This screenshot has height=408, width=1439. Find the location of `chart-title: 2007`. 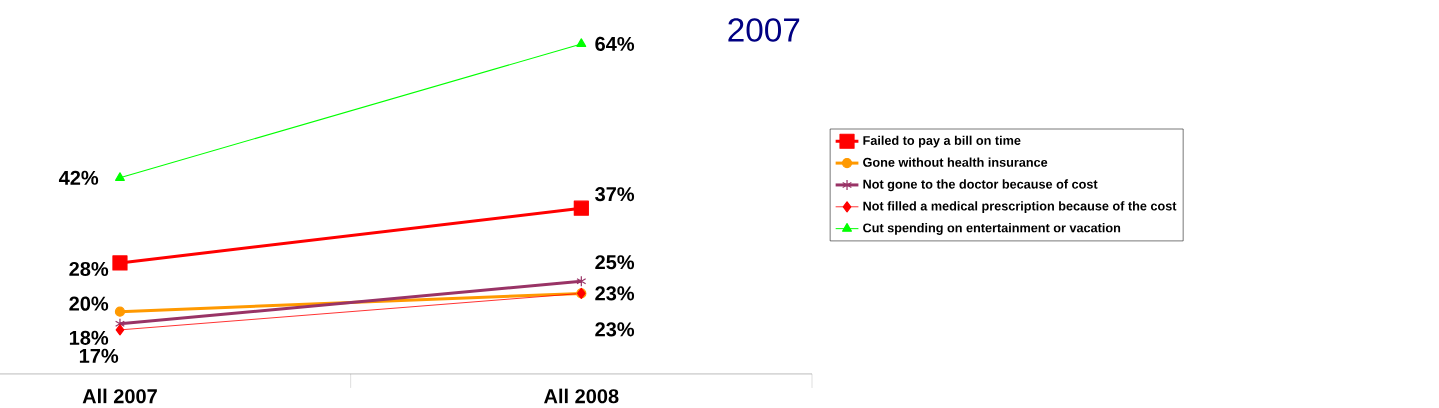

chart-title: 2007 is located at coordinates (764, 30).